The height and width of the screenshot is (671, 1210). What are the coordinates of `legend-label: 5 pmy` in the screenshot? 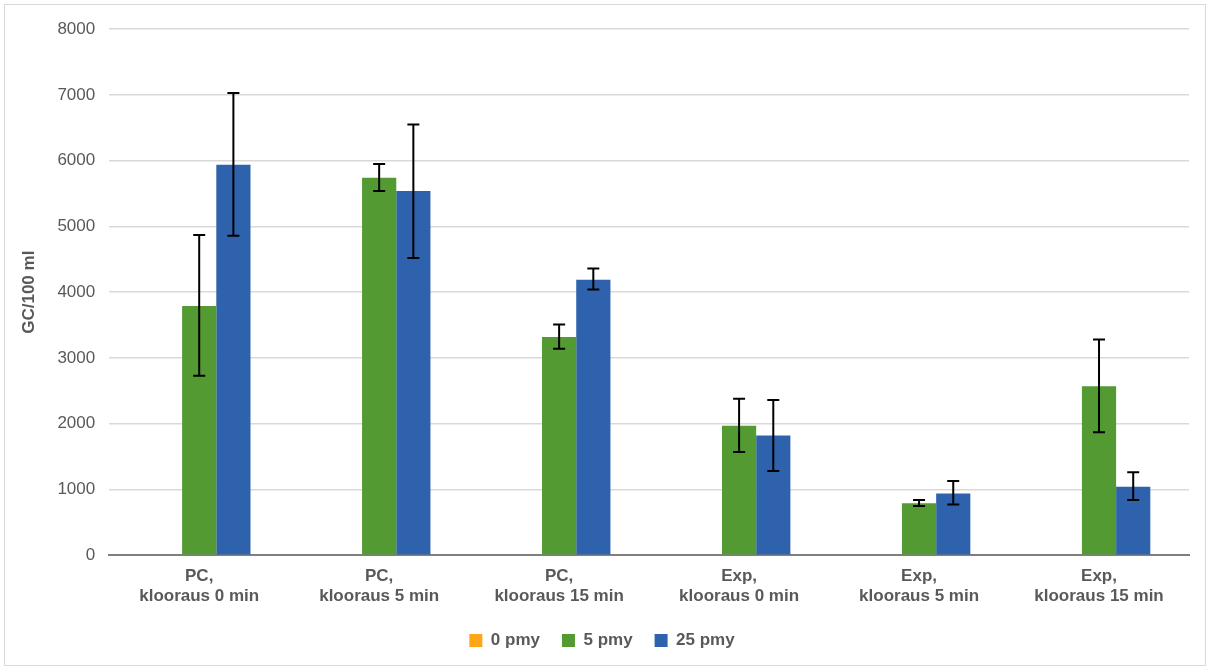 It's located at (608, 640).